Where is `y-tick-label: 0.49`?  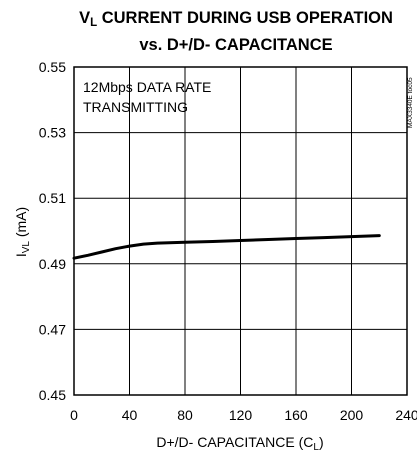 y-tick-label: 0.49 is located at coordinates (52, 264).